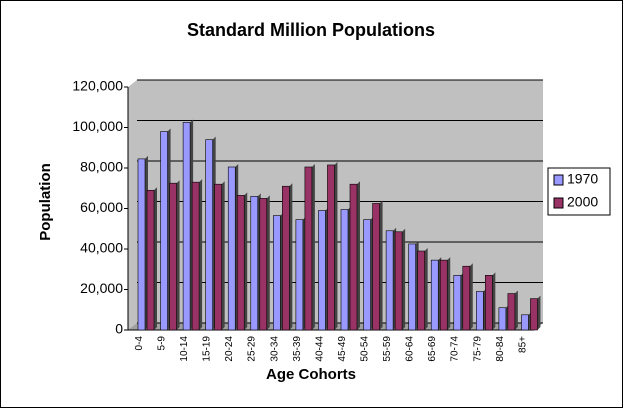 Image resolution: width=623 pixels, height=408 pixels. Describe the element at coordinates (101, 167) in the screenshot. I see `y-tick-label: 80,000` at that location.